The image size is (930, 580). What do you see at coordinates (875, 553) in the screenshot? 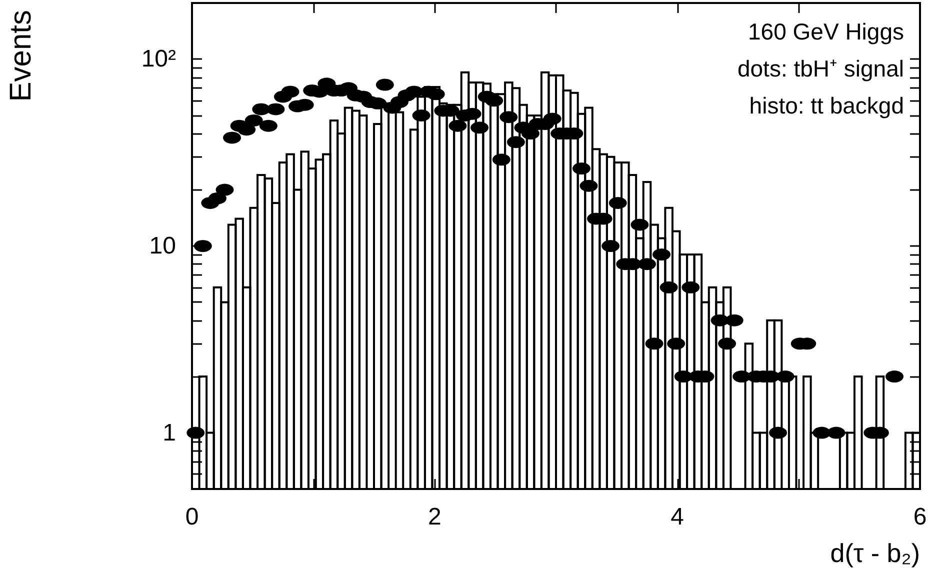
I see `x-axis-title: d(τ - b₂)` at bounding box center [875, 553].